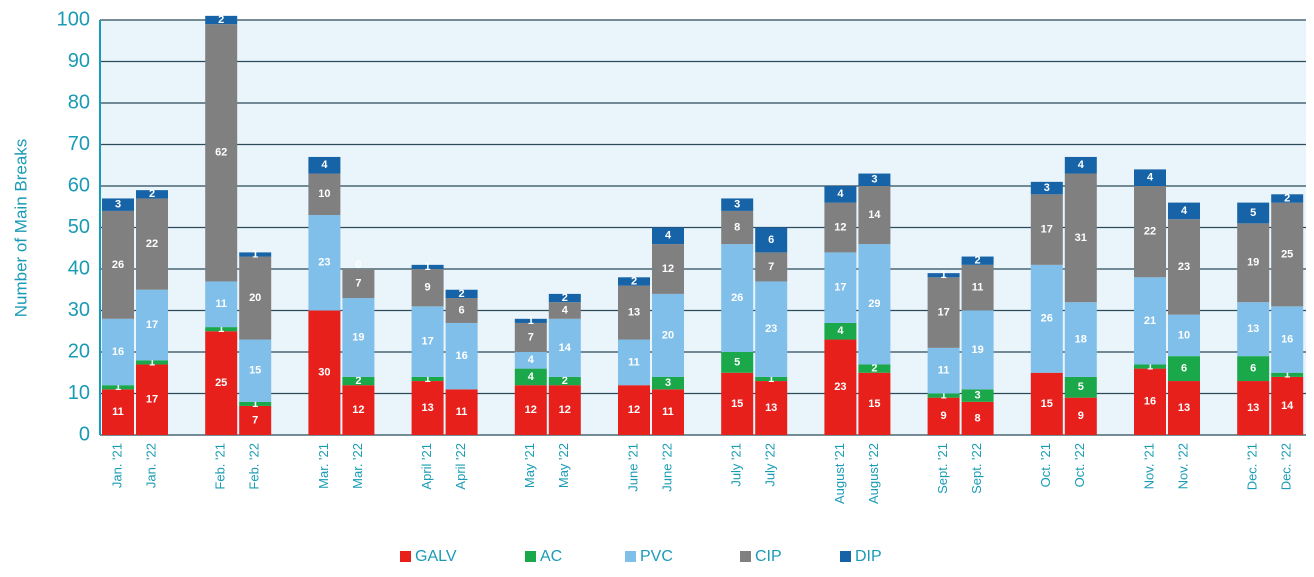 The width and height of the screenshot is (1314, 577). What do you see at coordinates (84, 434) in the screenshot?
I see `y-tick-label: 0` at bounding box center [84, 434].